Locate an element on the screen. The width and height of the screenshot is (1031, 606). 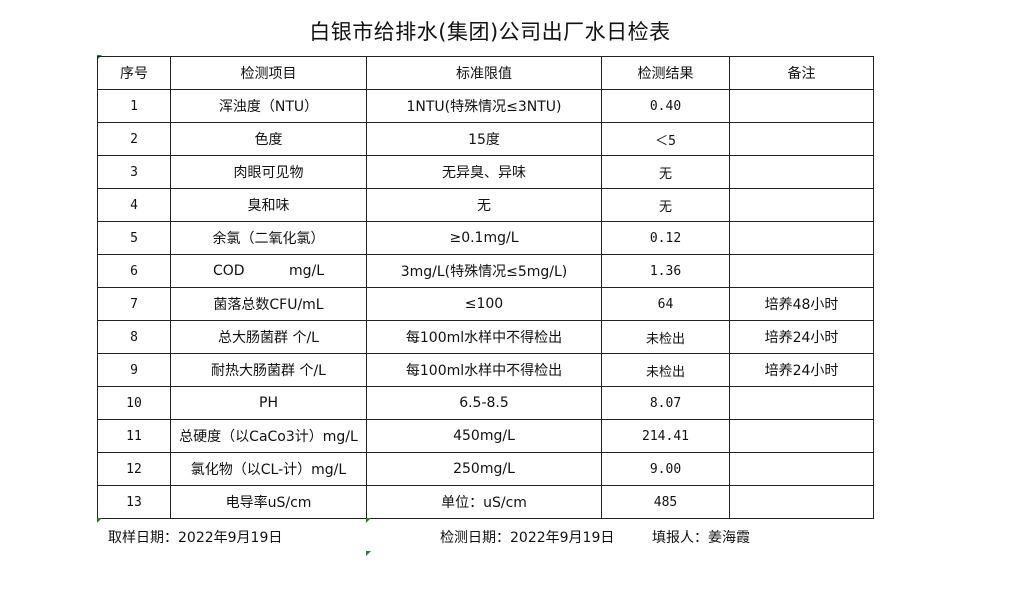
table-row: 6 COD mg/L 3mg/L(特殊情况≤5mg/L) 1.36 is located at coordinates (485, 271).